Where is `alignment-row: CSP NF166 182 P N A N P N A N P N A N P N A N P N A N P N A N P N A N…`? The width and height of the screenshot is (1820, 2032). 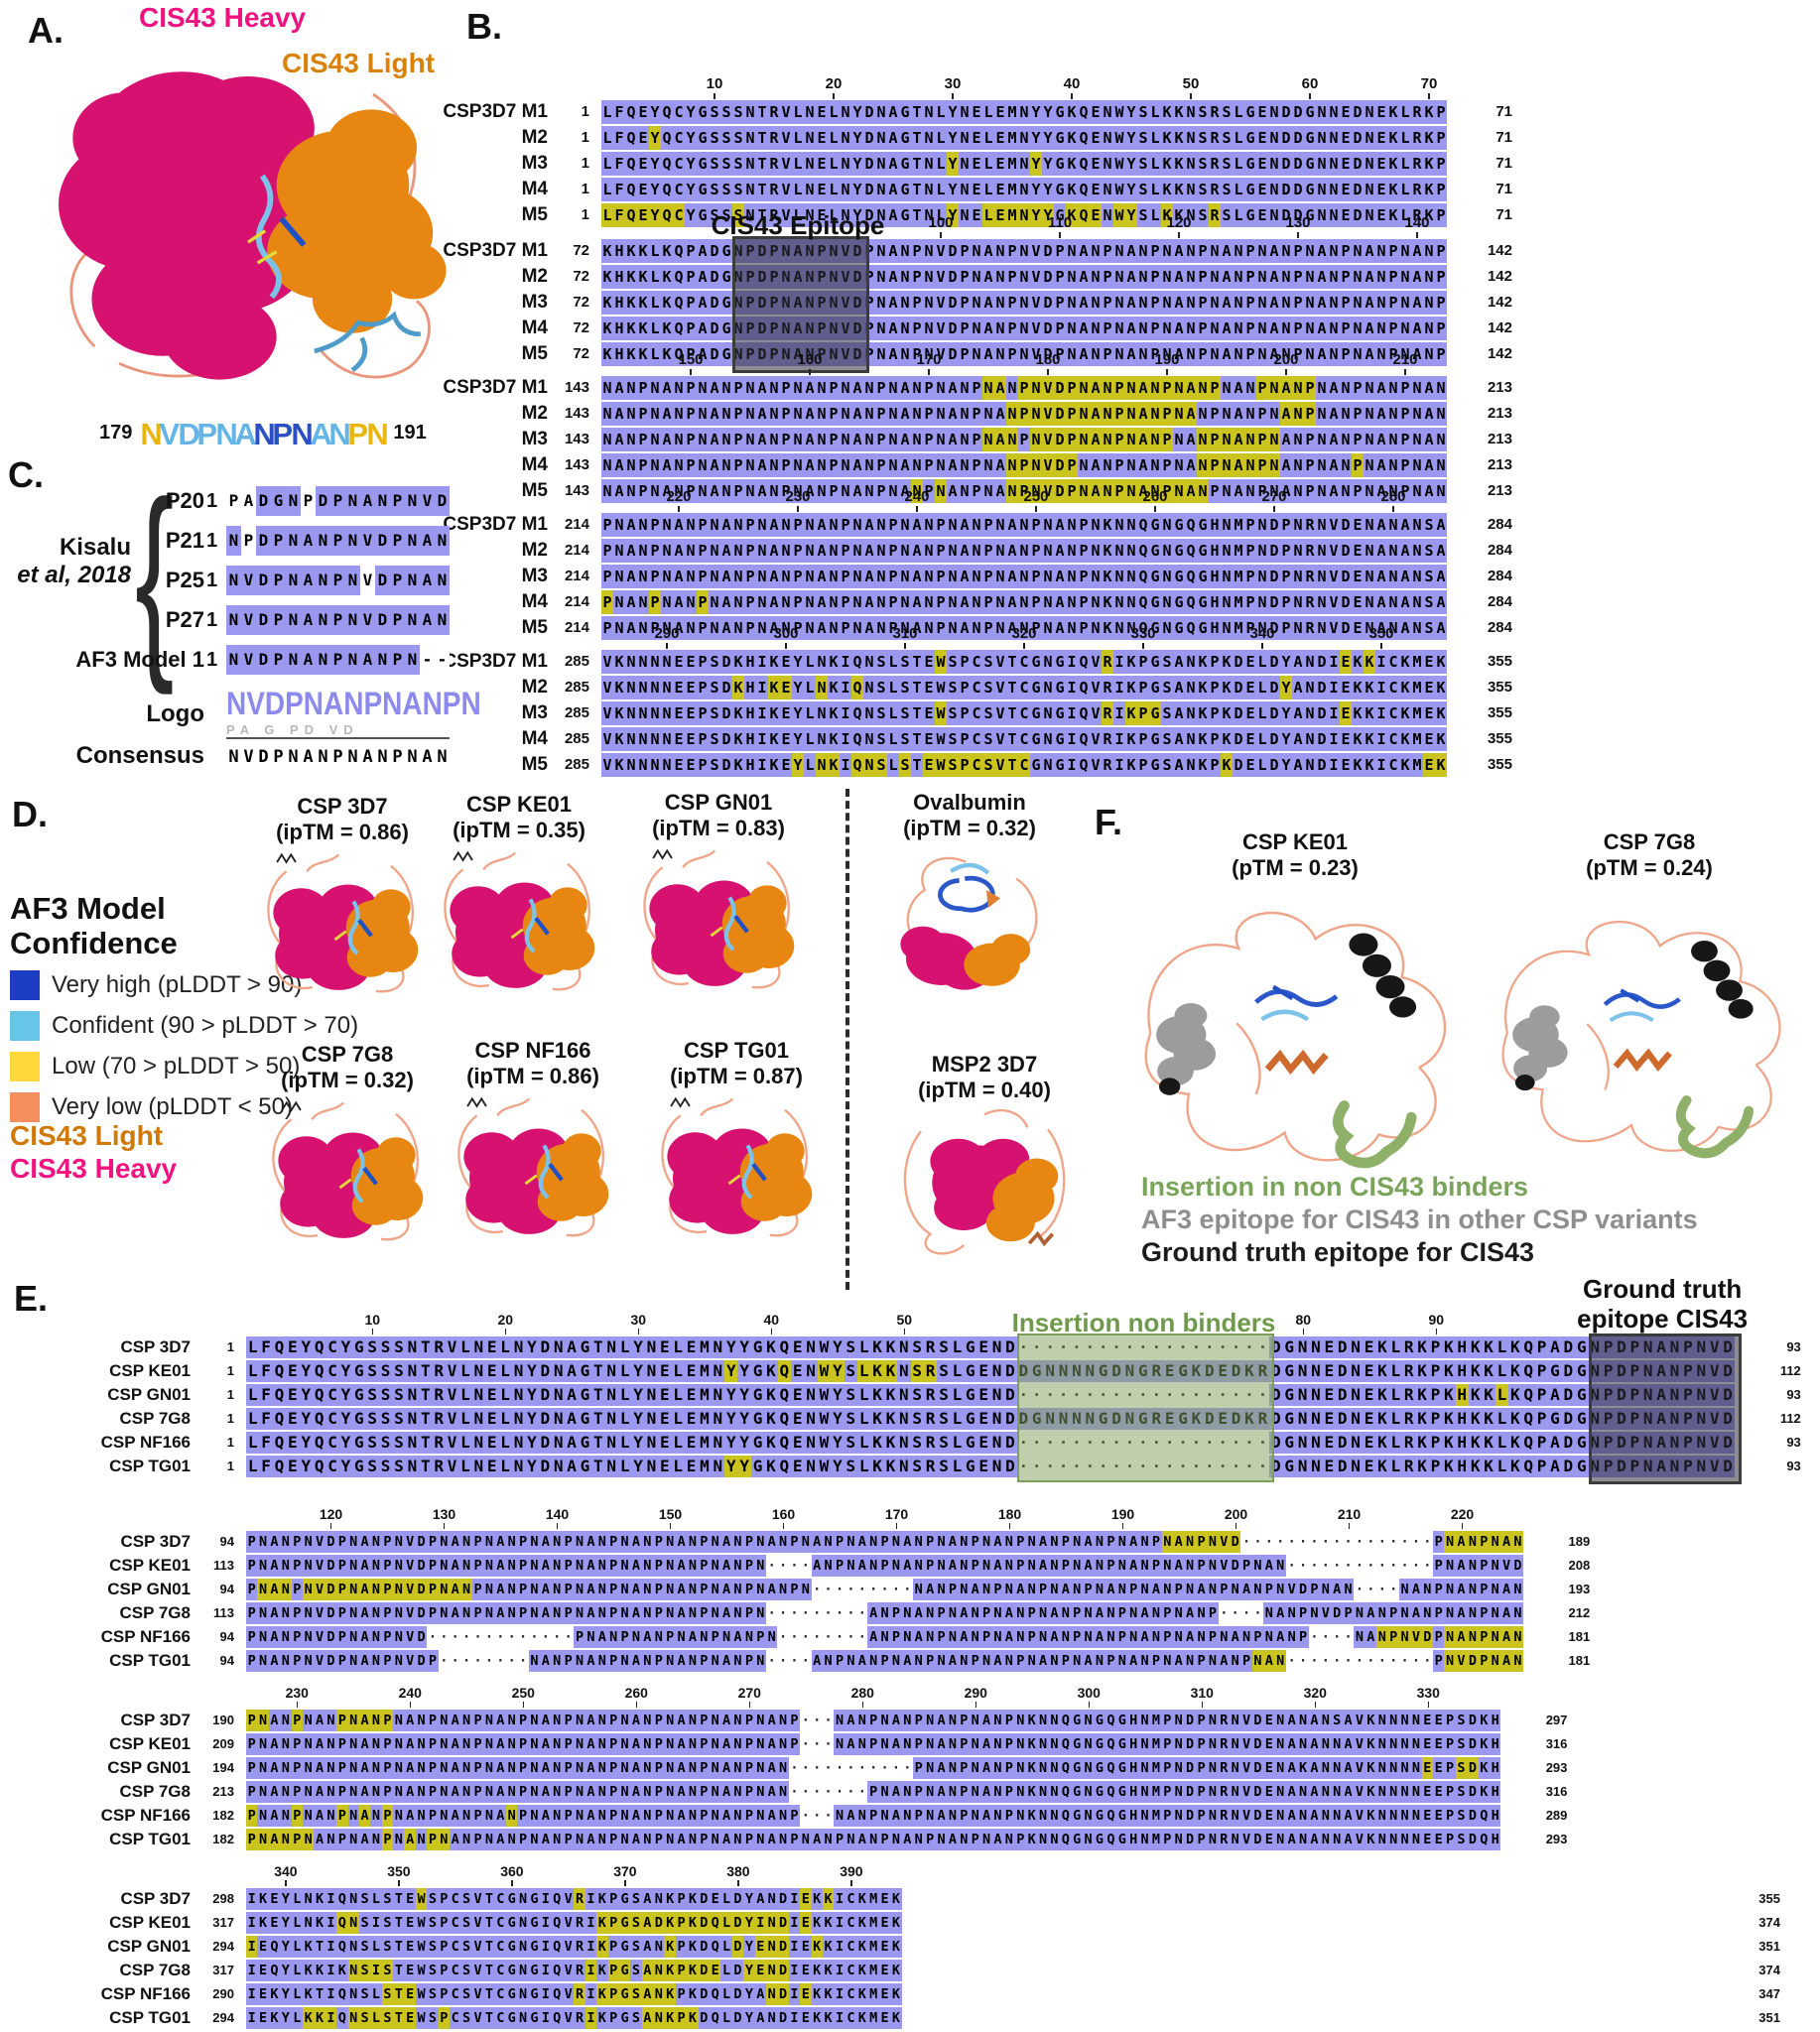
alignment-row: CSP NF166 182 P N A N P N A N P N A N P N A N P N A N P N A N P N A N… is located at coordinates (801, 1816).